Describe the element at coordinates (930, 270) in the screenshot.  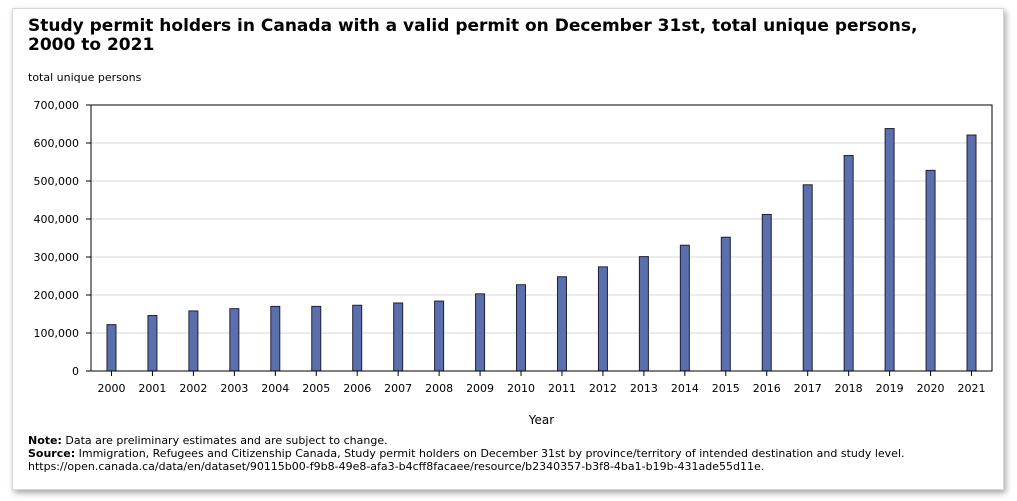
I see `bar-2020` at that location.